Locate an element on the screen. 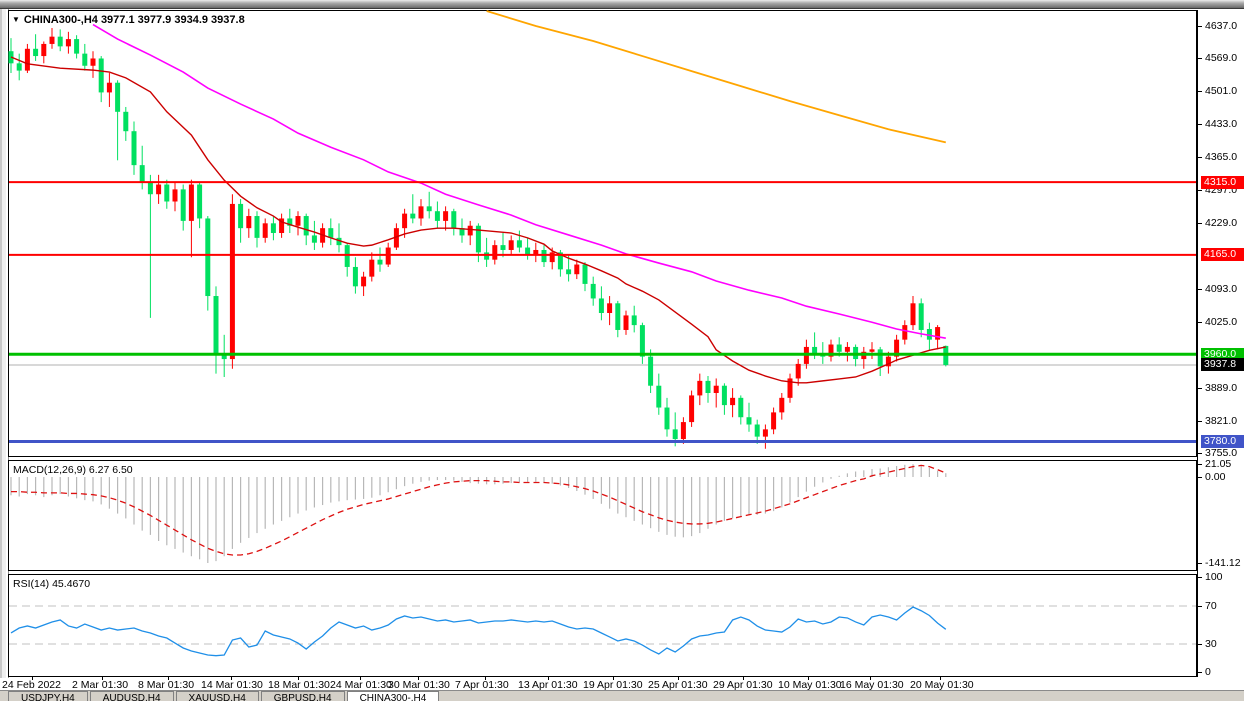 The height and width of the screenshot is (701, 1244). price-level-tag: 3960.0 is located at coordinates (1222, 354).